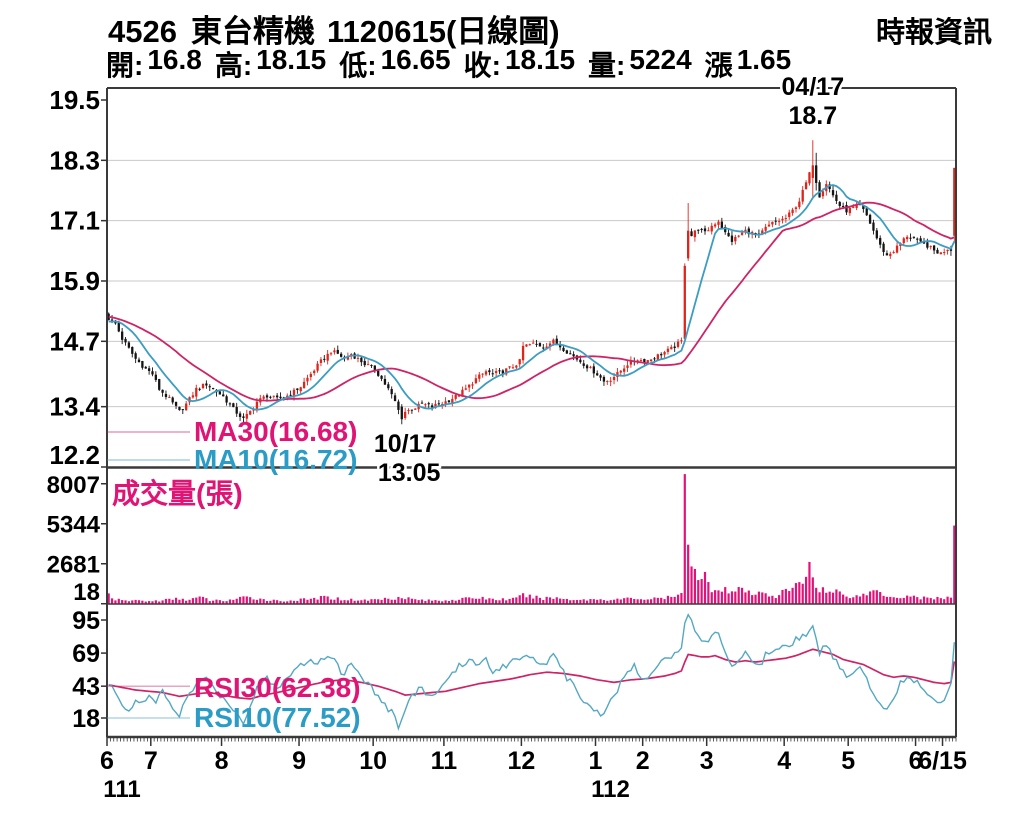 This screenshot has width=1024, height=819. I want to click on quote-volume: 量: 5224, so click(640, 64).